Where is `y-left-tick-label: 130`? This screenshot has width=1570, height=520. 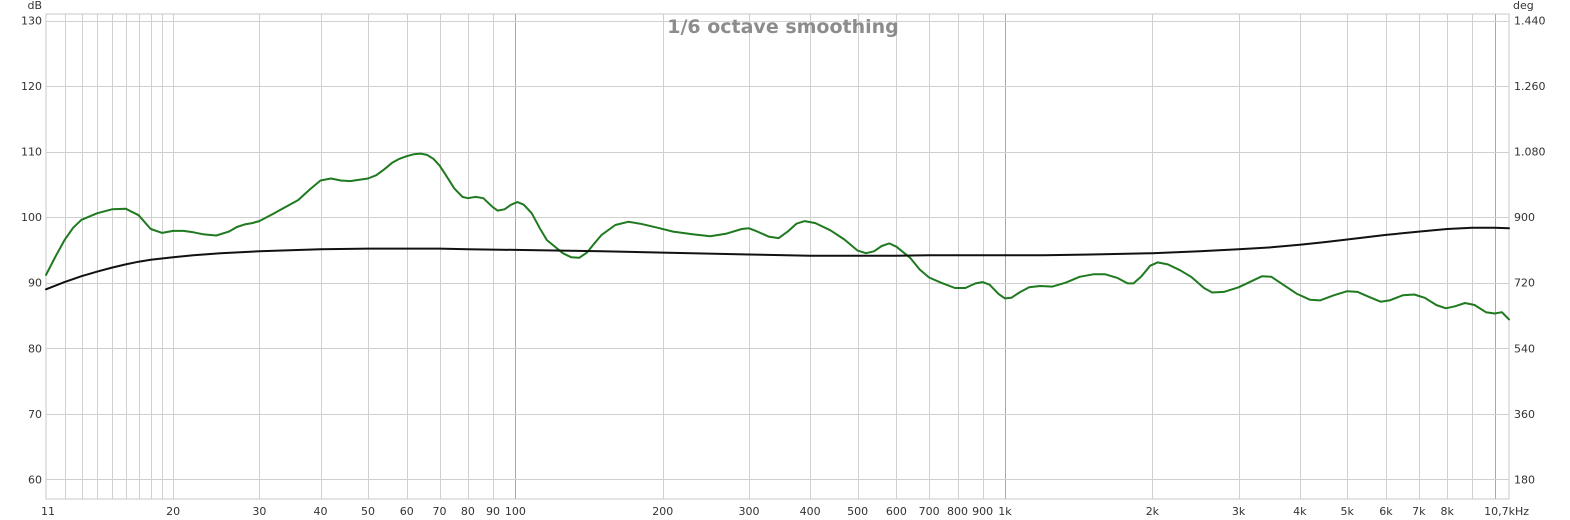
y-left-tick-label: 130 is located at coordinates (31, 21).